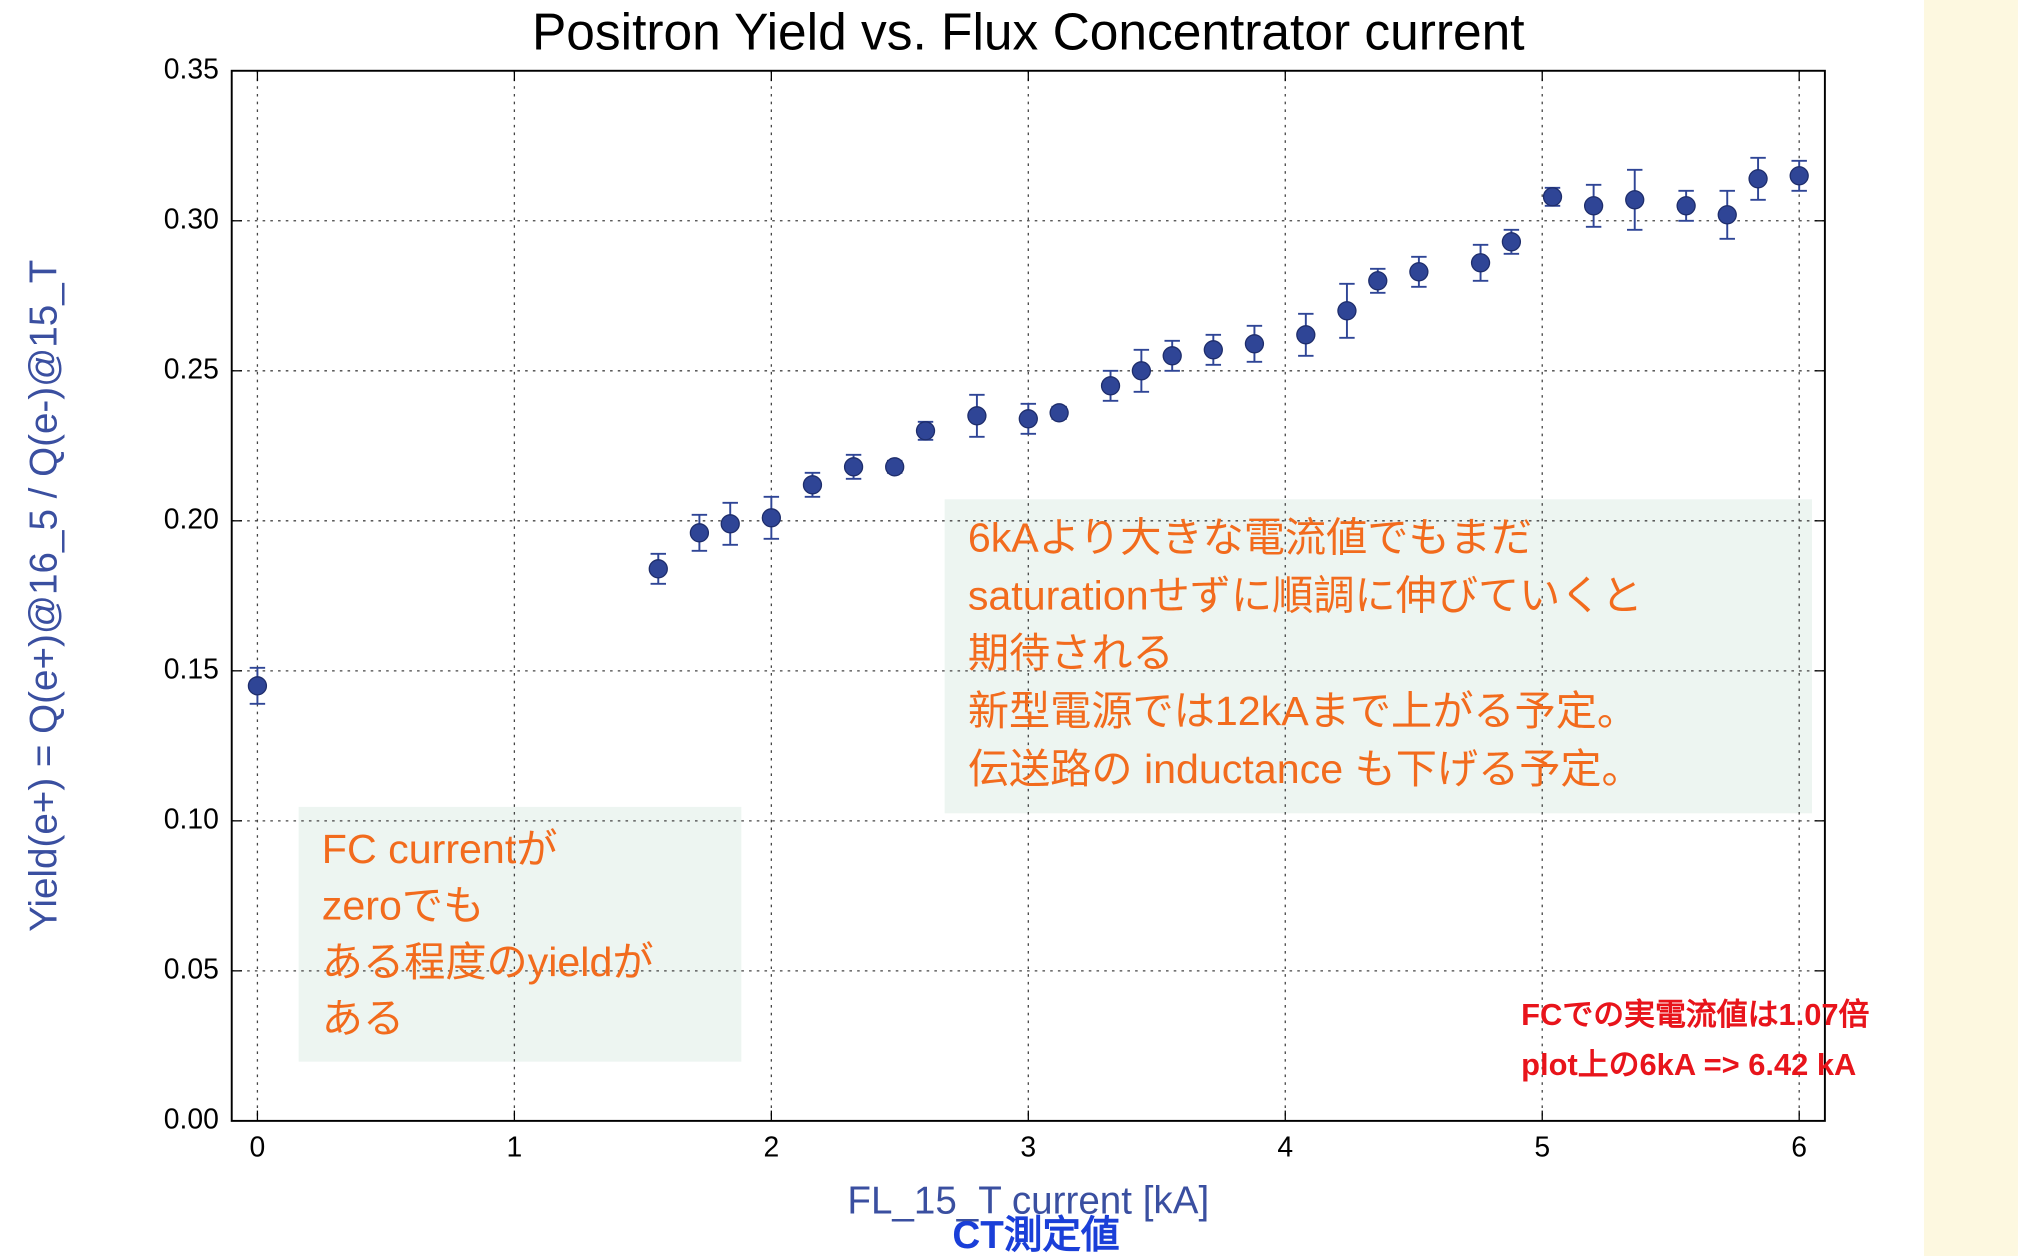 This screenshot has width=2018, height=1256. I want to click on y-tick-label: 0.15, so click(191, 668).